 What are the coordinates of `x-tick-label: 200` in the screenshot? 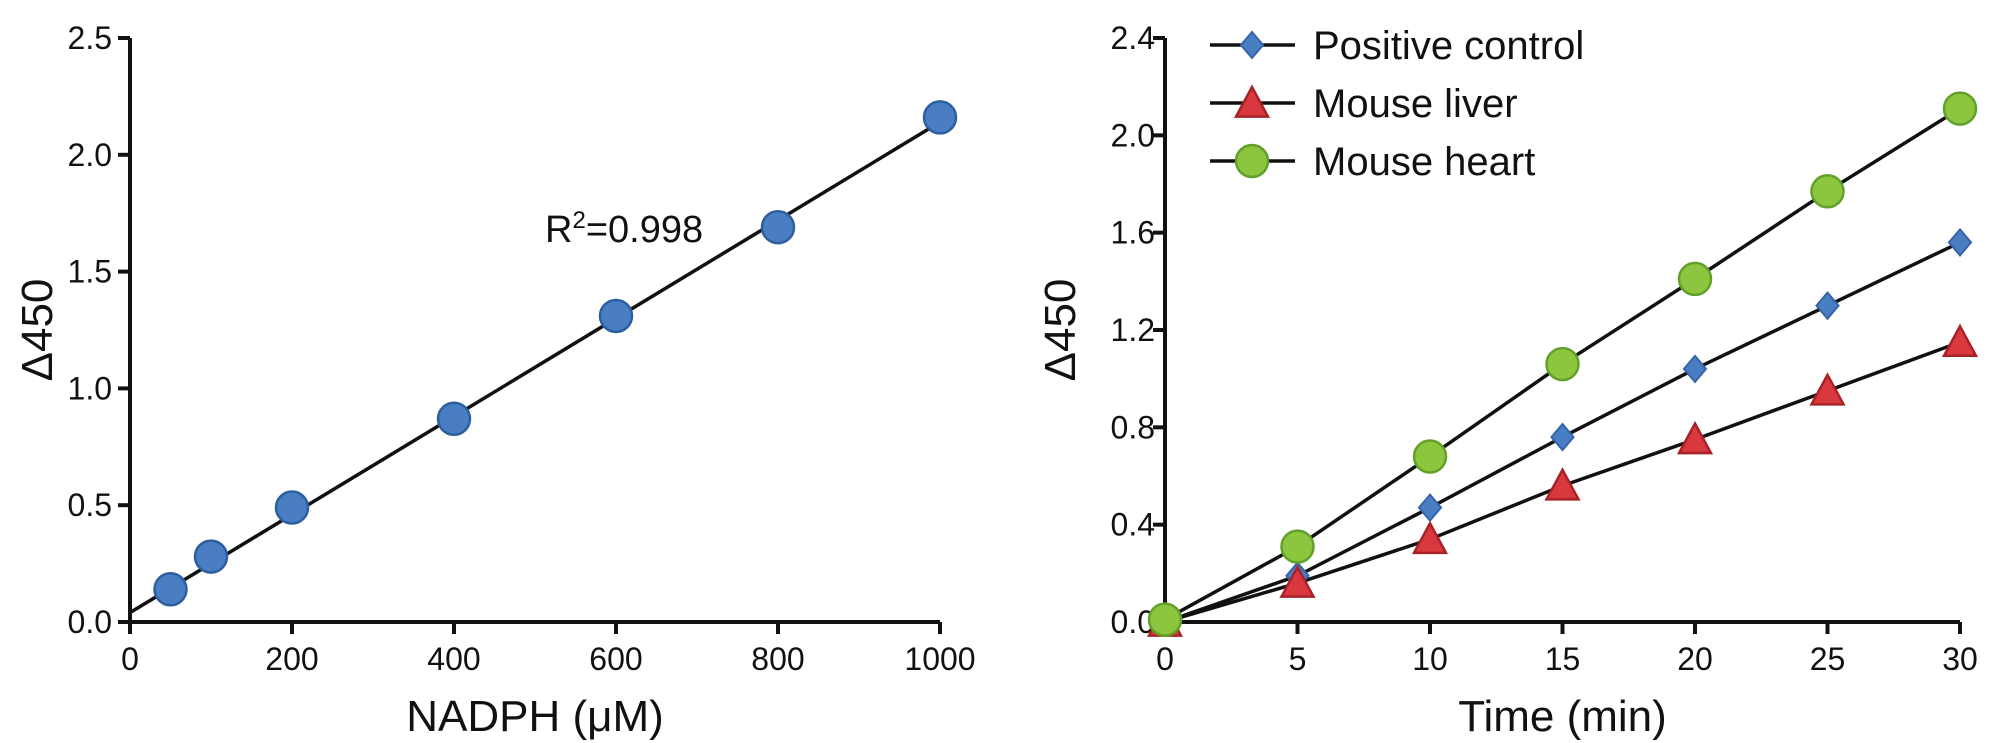 It's located at (291, 659).